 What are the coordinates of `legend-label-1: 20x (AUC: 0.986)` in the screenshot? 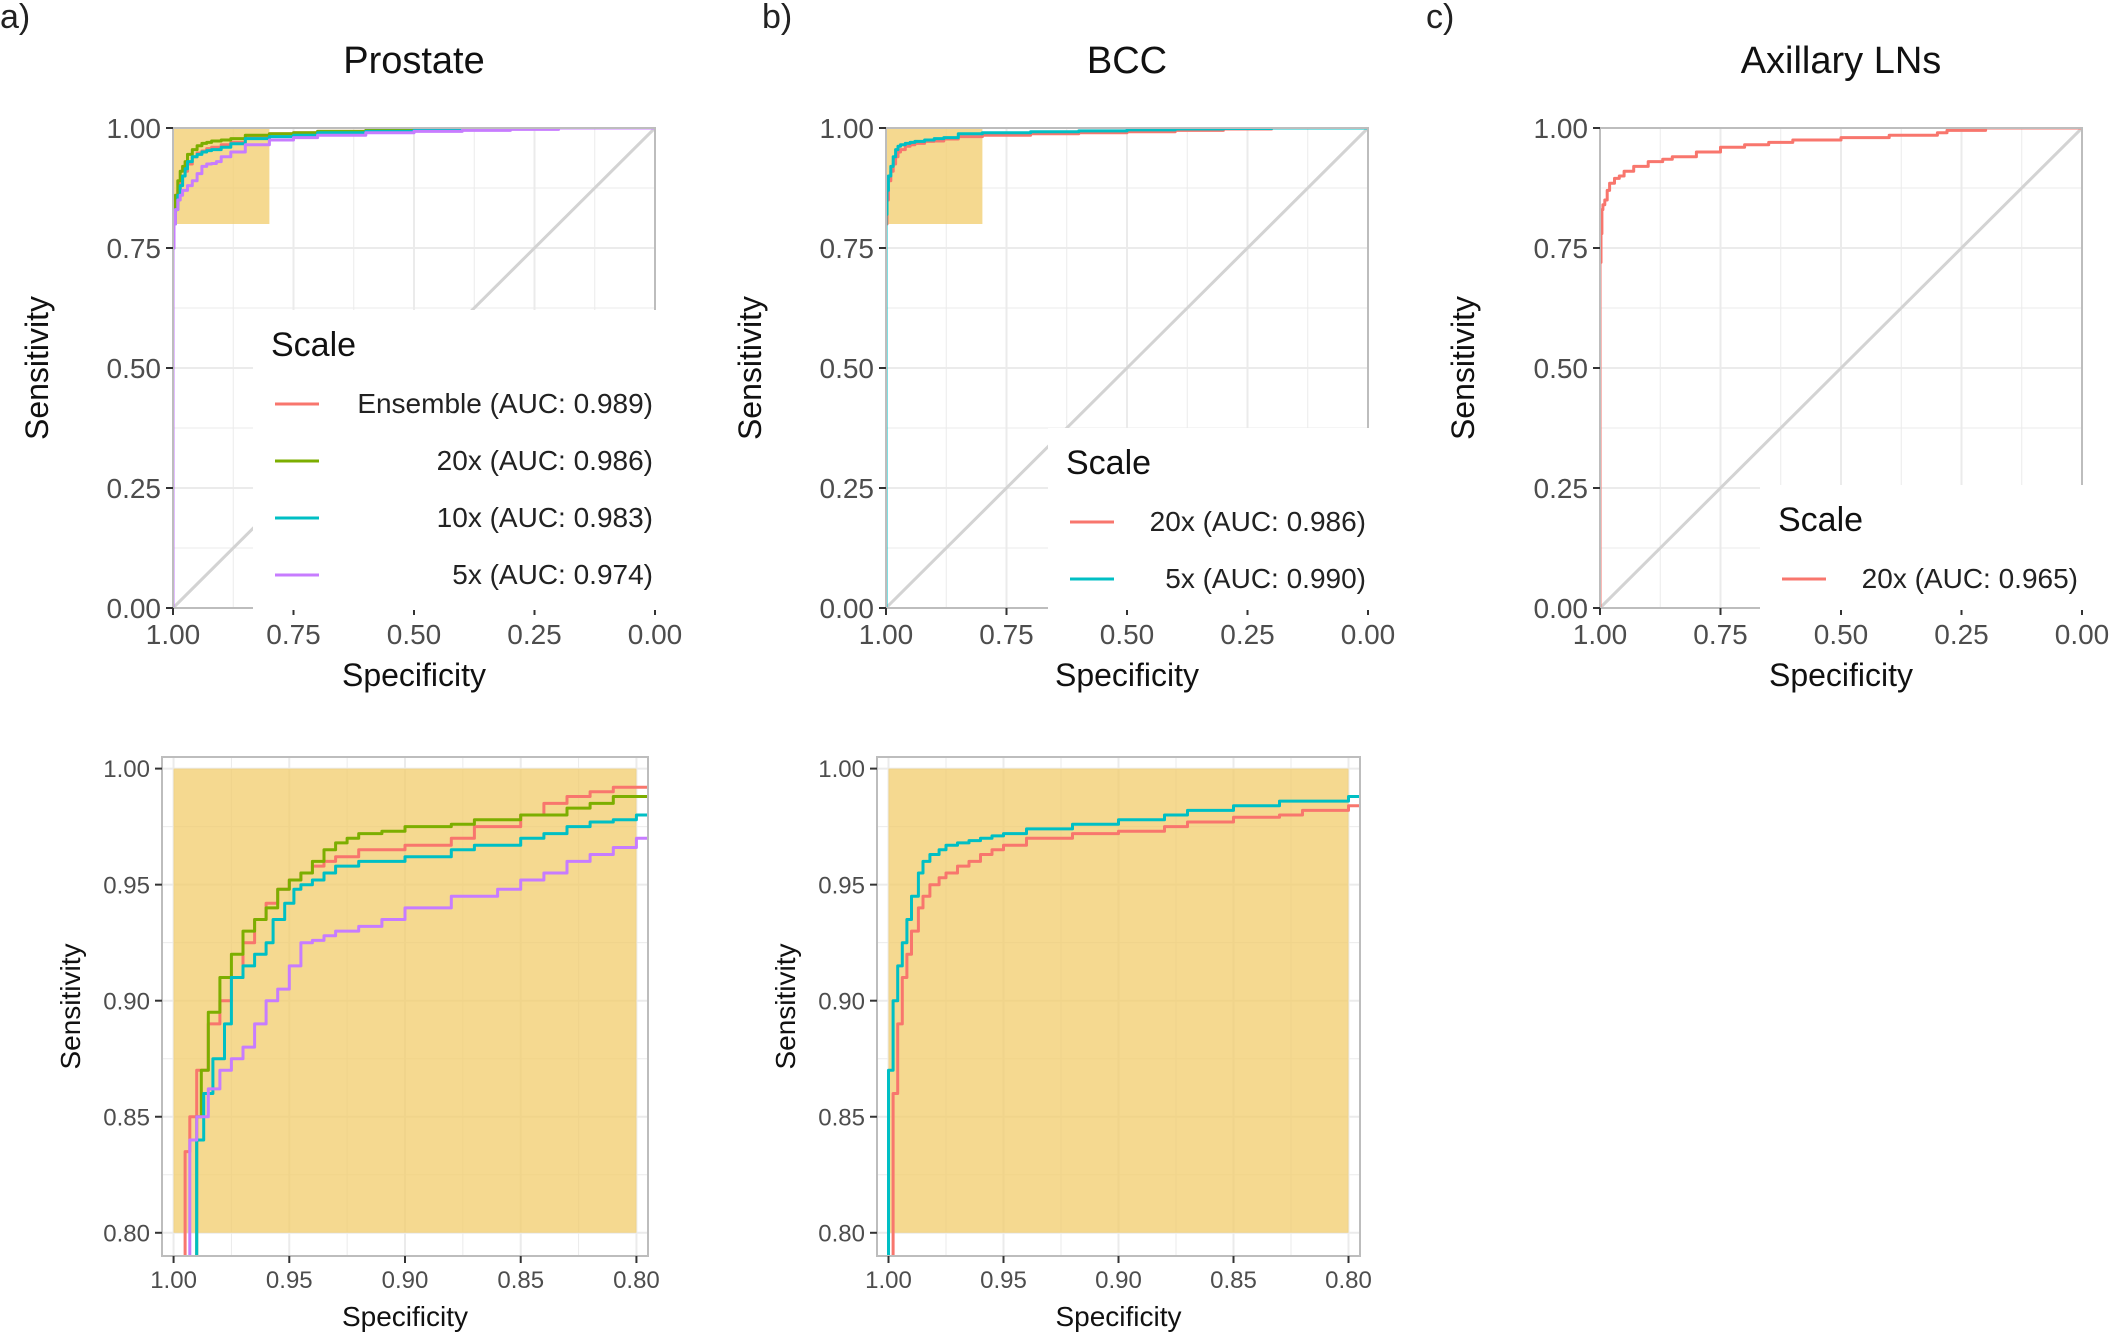 It's located at (545, 460).